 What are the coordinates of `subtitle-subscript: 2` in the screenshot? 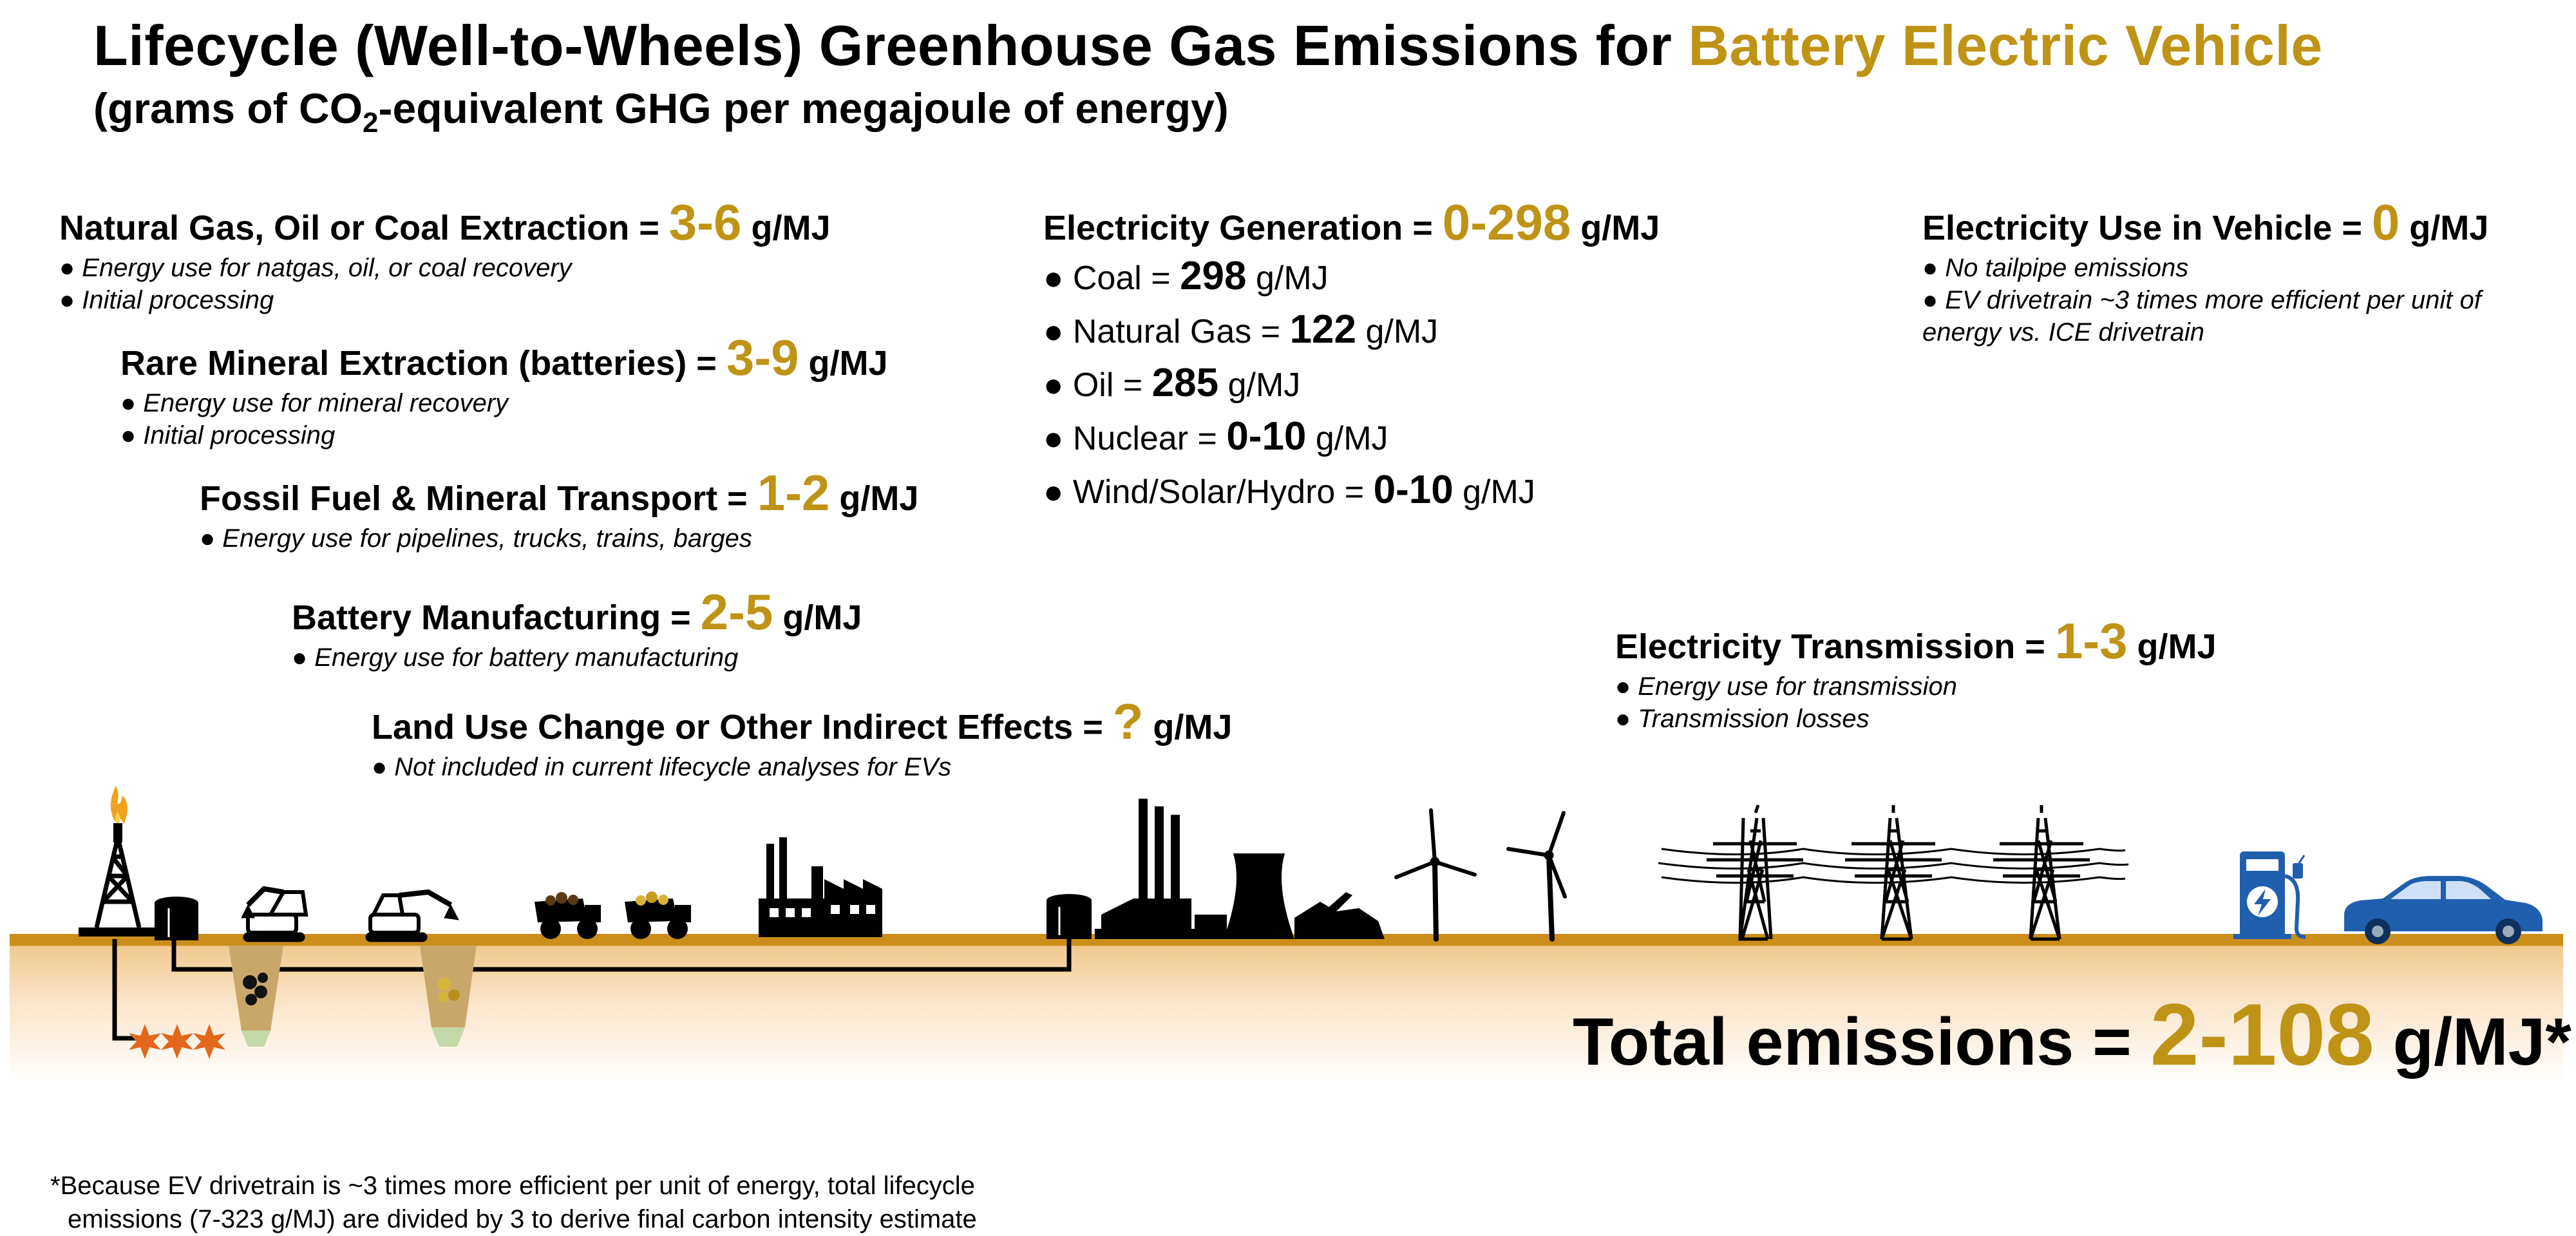 It's located at (371, 123).